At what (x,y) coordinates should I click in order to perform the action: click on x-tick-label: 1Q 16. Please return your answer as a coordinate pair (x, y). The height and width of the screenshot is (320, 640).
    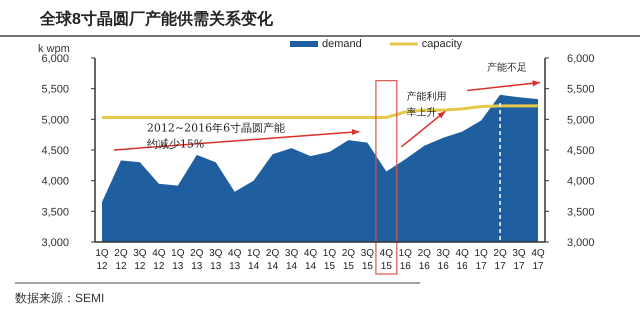
    Looking at the image, I should click on (405, 260).